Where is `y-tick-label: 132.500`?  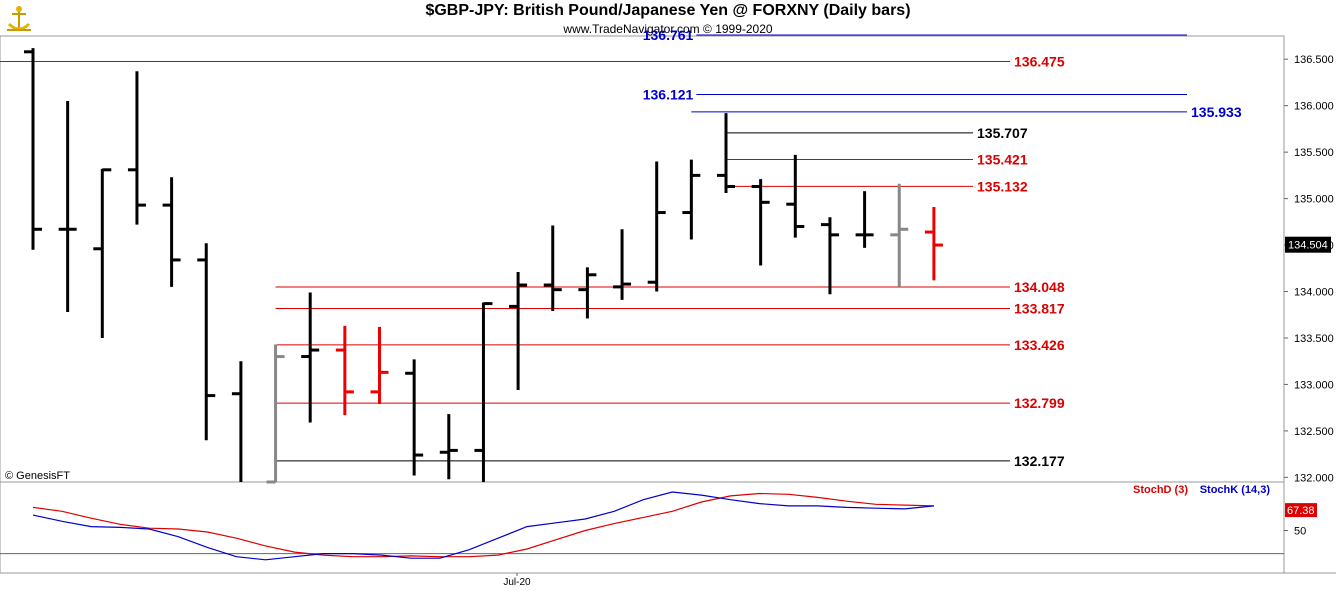 y-tick-label: 132.500 is located at coordinates (1314, 432).